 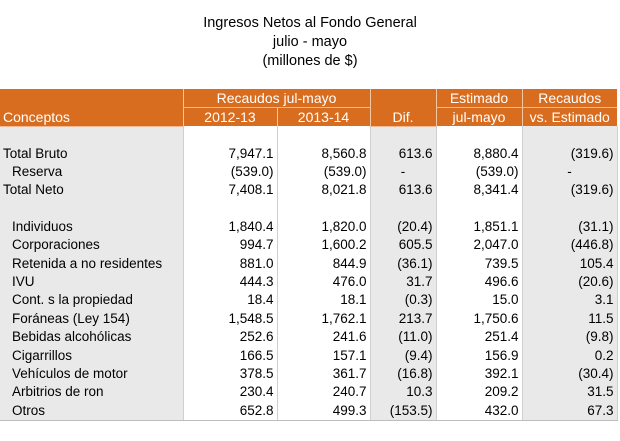 I want to click on cell-dif: (36.1), so click(x=402, y=263).